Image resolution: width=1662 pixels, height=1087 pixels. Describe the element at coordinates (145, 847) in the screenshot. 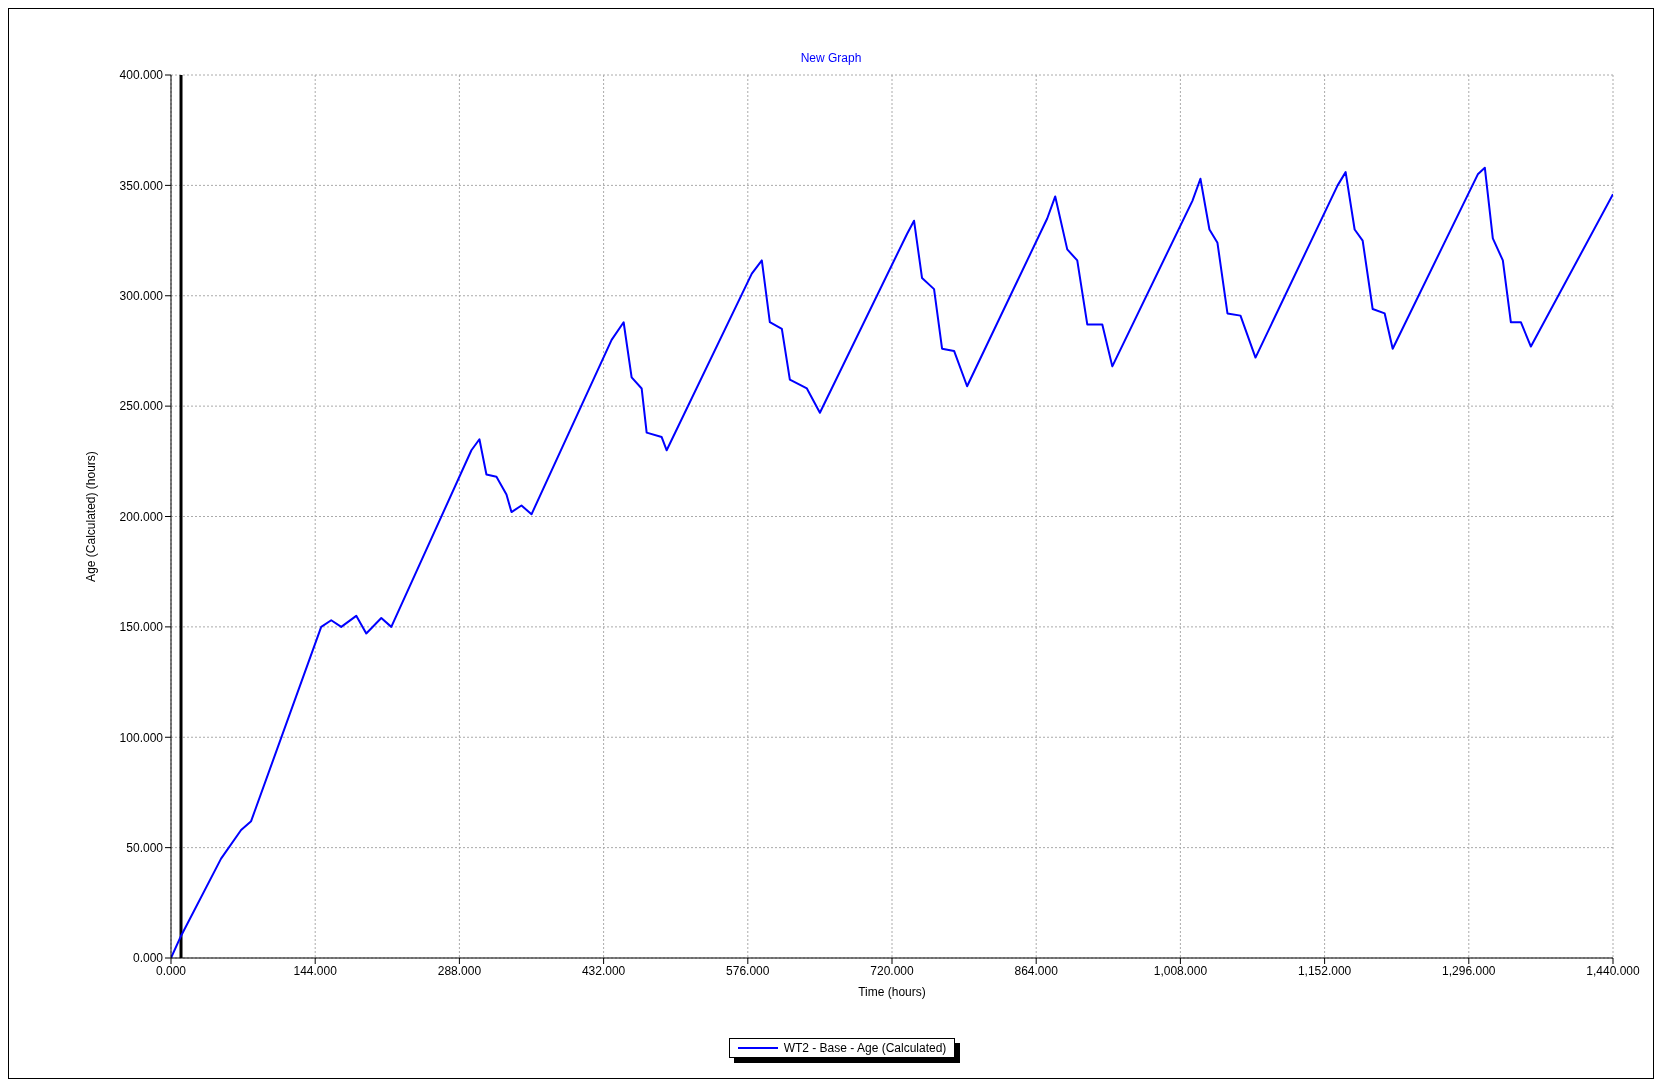

I see `y-tick-label: 50.000` at that location.